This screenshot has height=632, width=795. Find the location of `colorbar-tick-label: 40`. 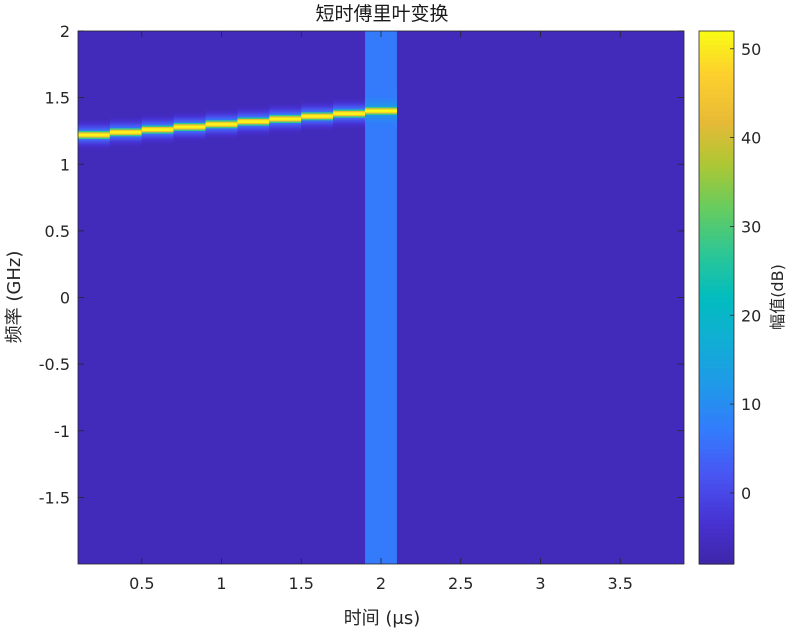

colorbar-tick-label: 40 is located at coordinates (751, 138).